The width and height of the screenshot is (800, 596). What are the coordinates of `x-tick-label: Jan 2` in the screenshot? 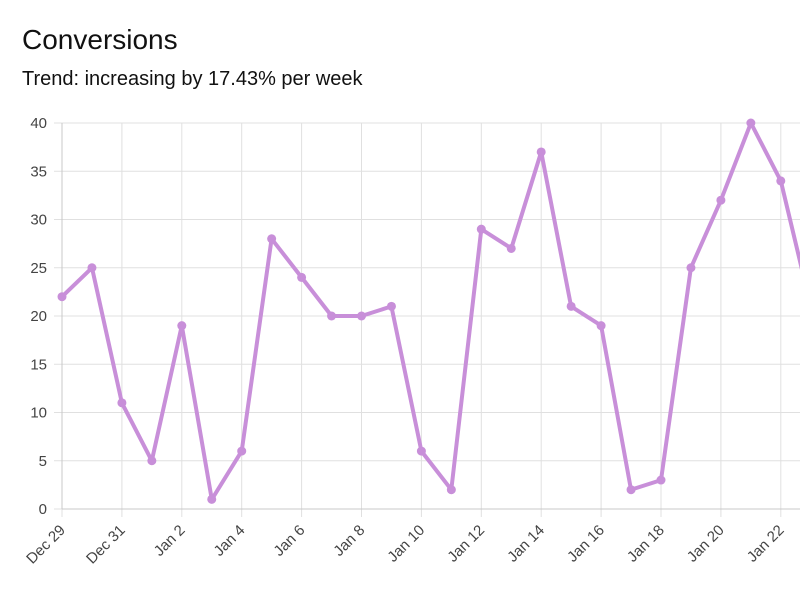 It's located at (170, 541).